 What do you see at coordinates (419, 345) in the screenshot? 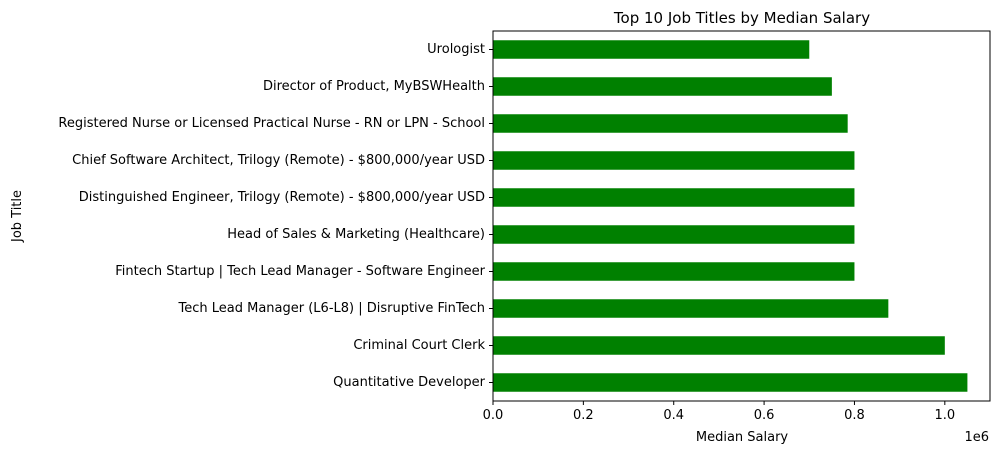
I see `y-tick-label-1: Criminal Court Clerk` at bounding box center [419, 345].